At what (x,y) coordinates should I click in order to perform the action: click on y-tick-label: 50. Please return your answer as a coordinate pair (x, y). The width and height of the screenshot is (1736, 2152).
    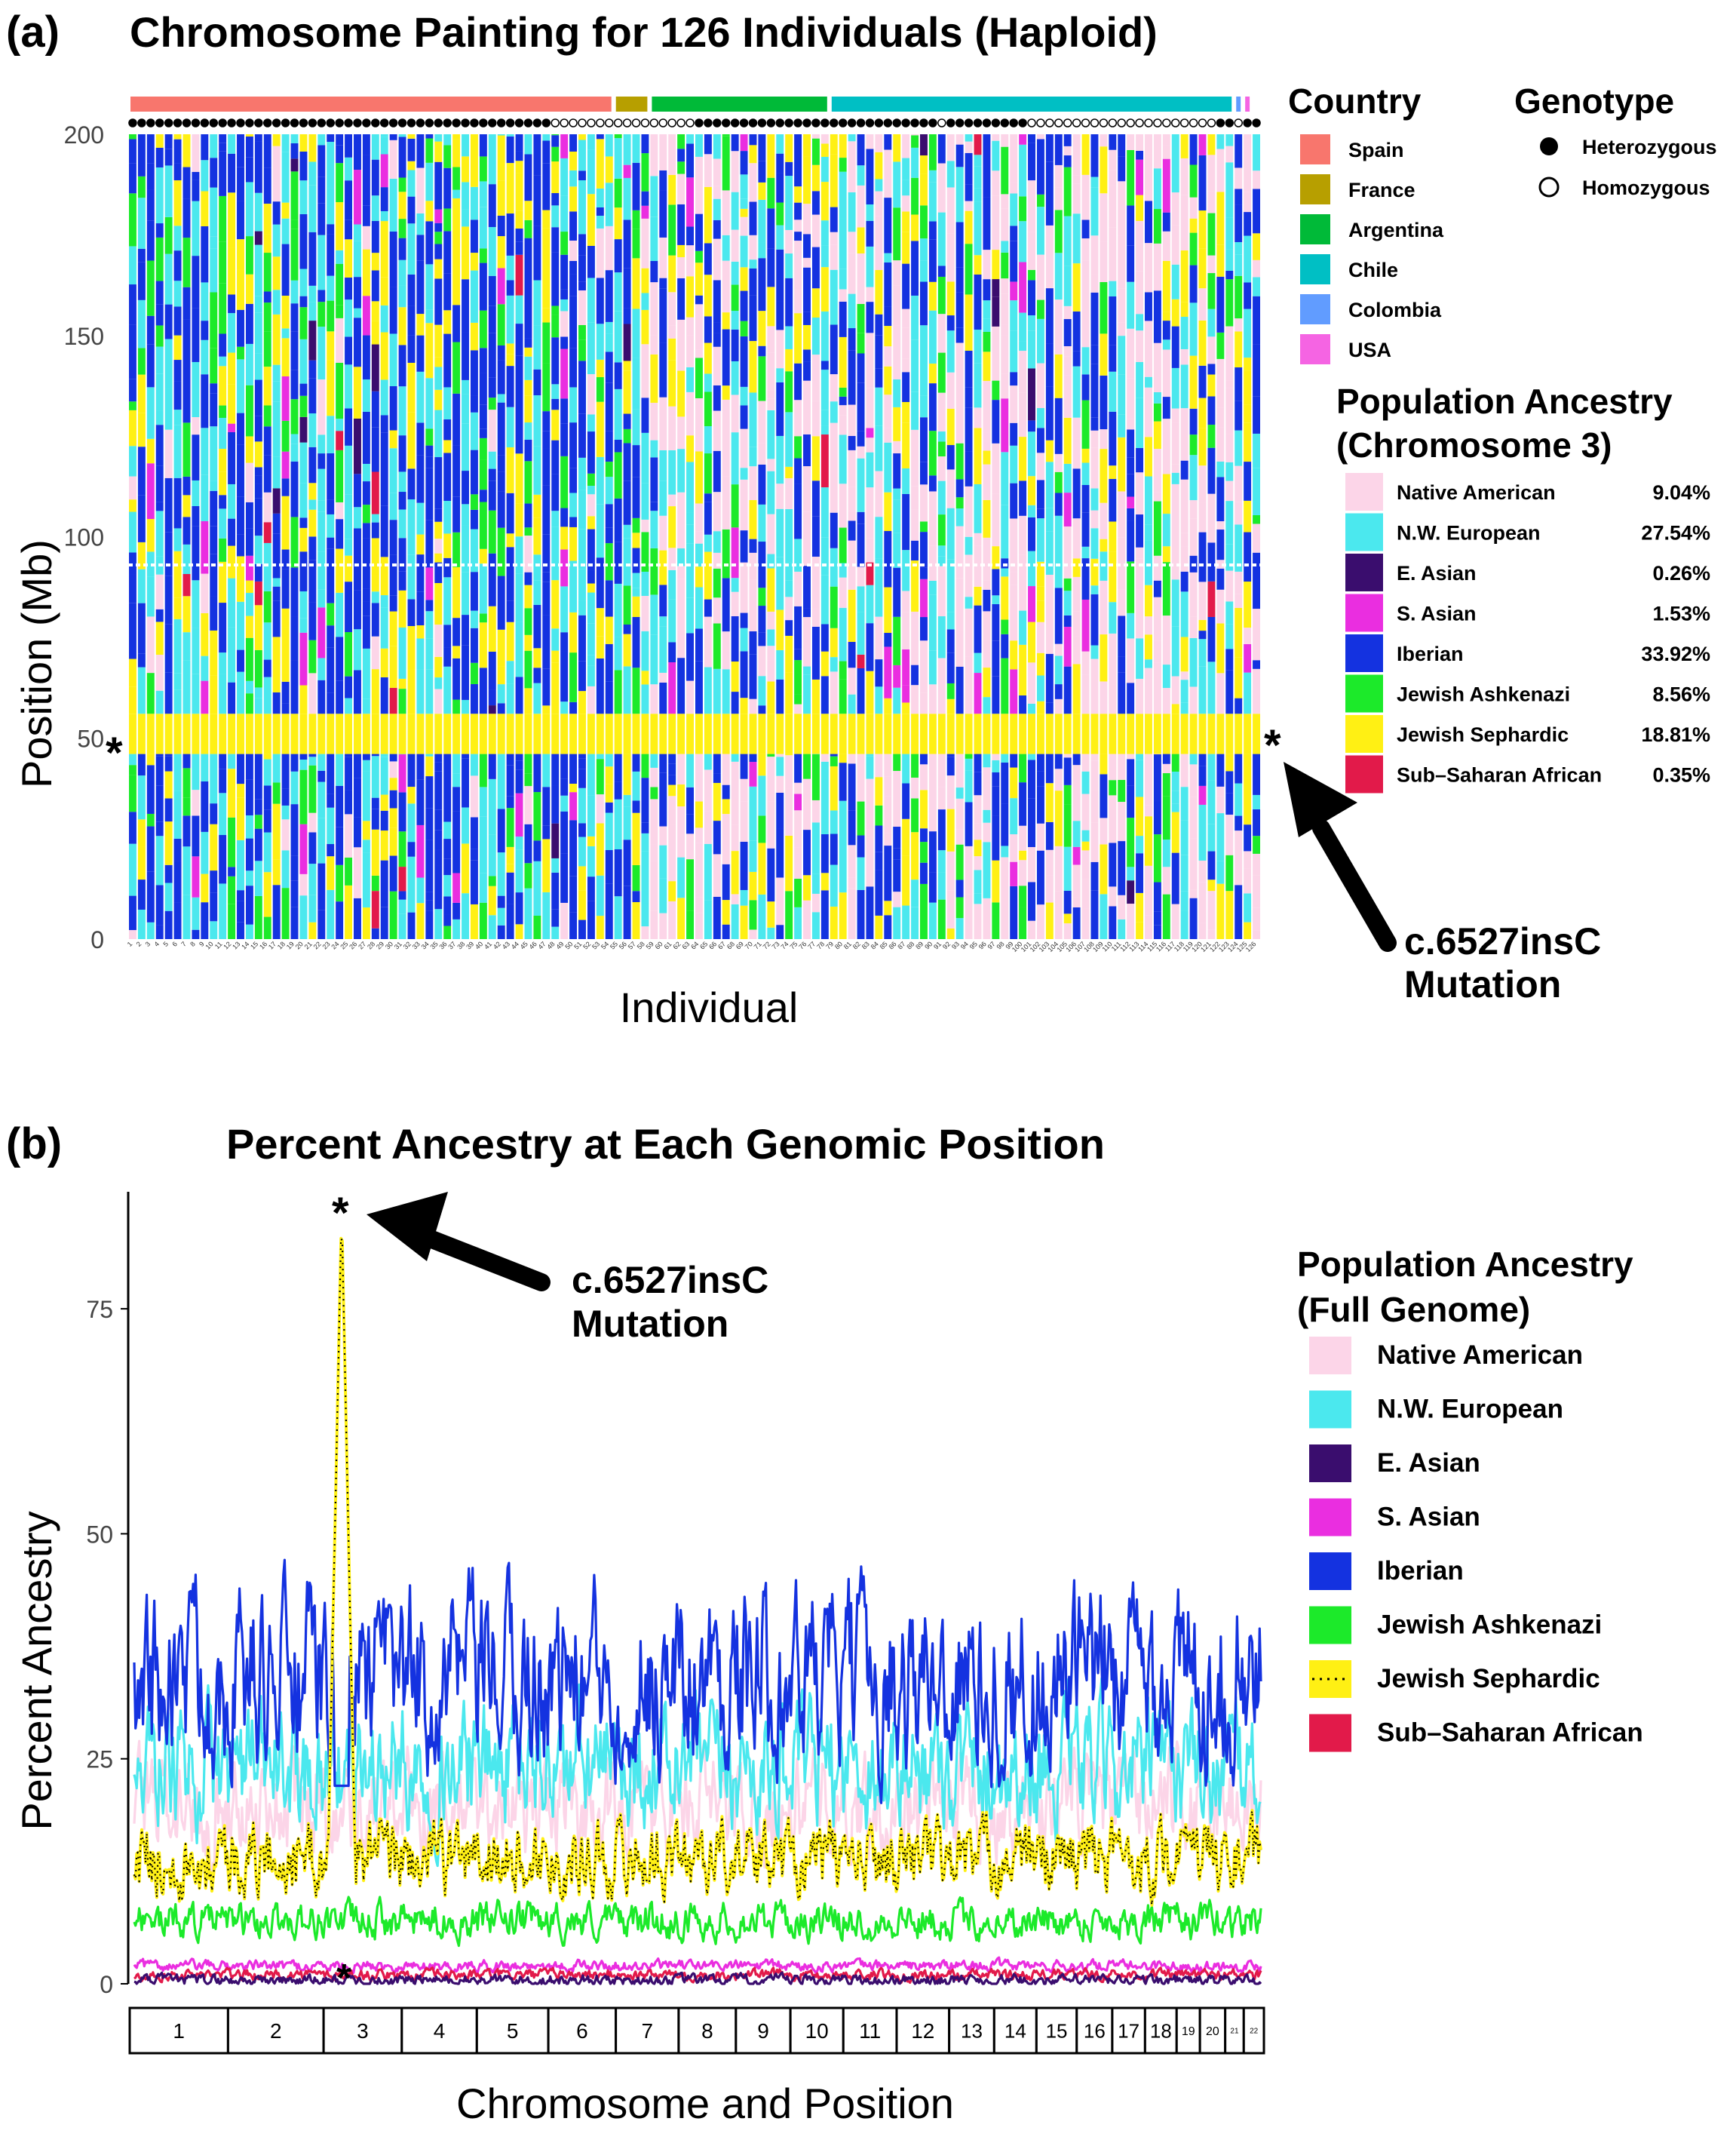
    Looking at the image, I should click on (100, 1534).